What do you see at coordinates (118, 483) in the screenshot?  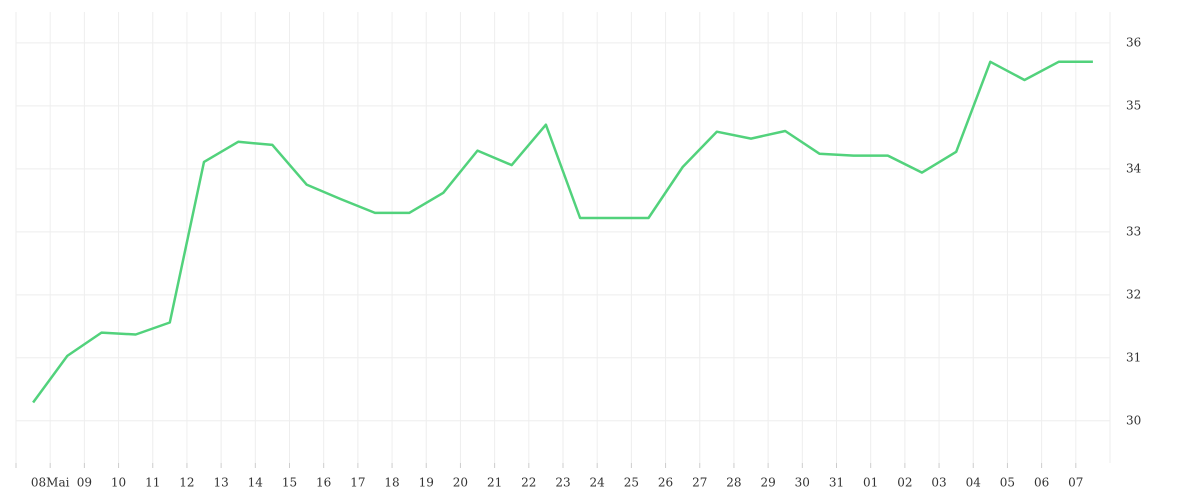 I see `x-tick-label: 10` at bounding box center [118, 483].